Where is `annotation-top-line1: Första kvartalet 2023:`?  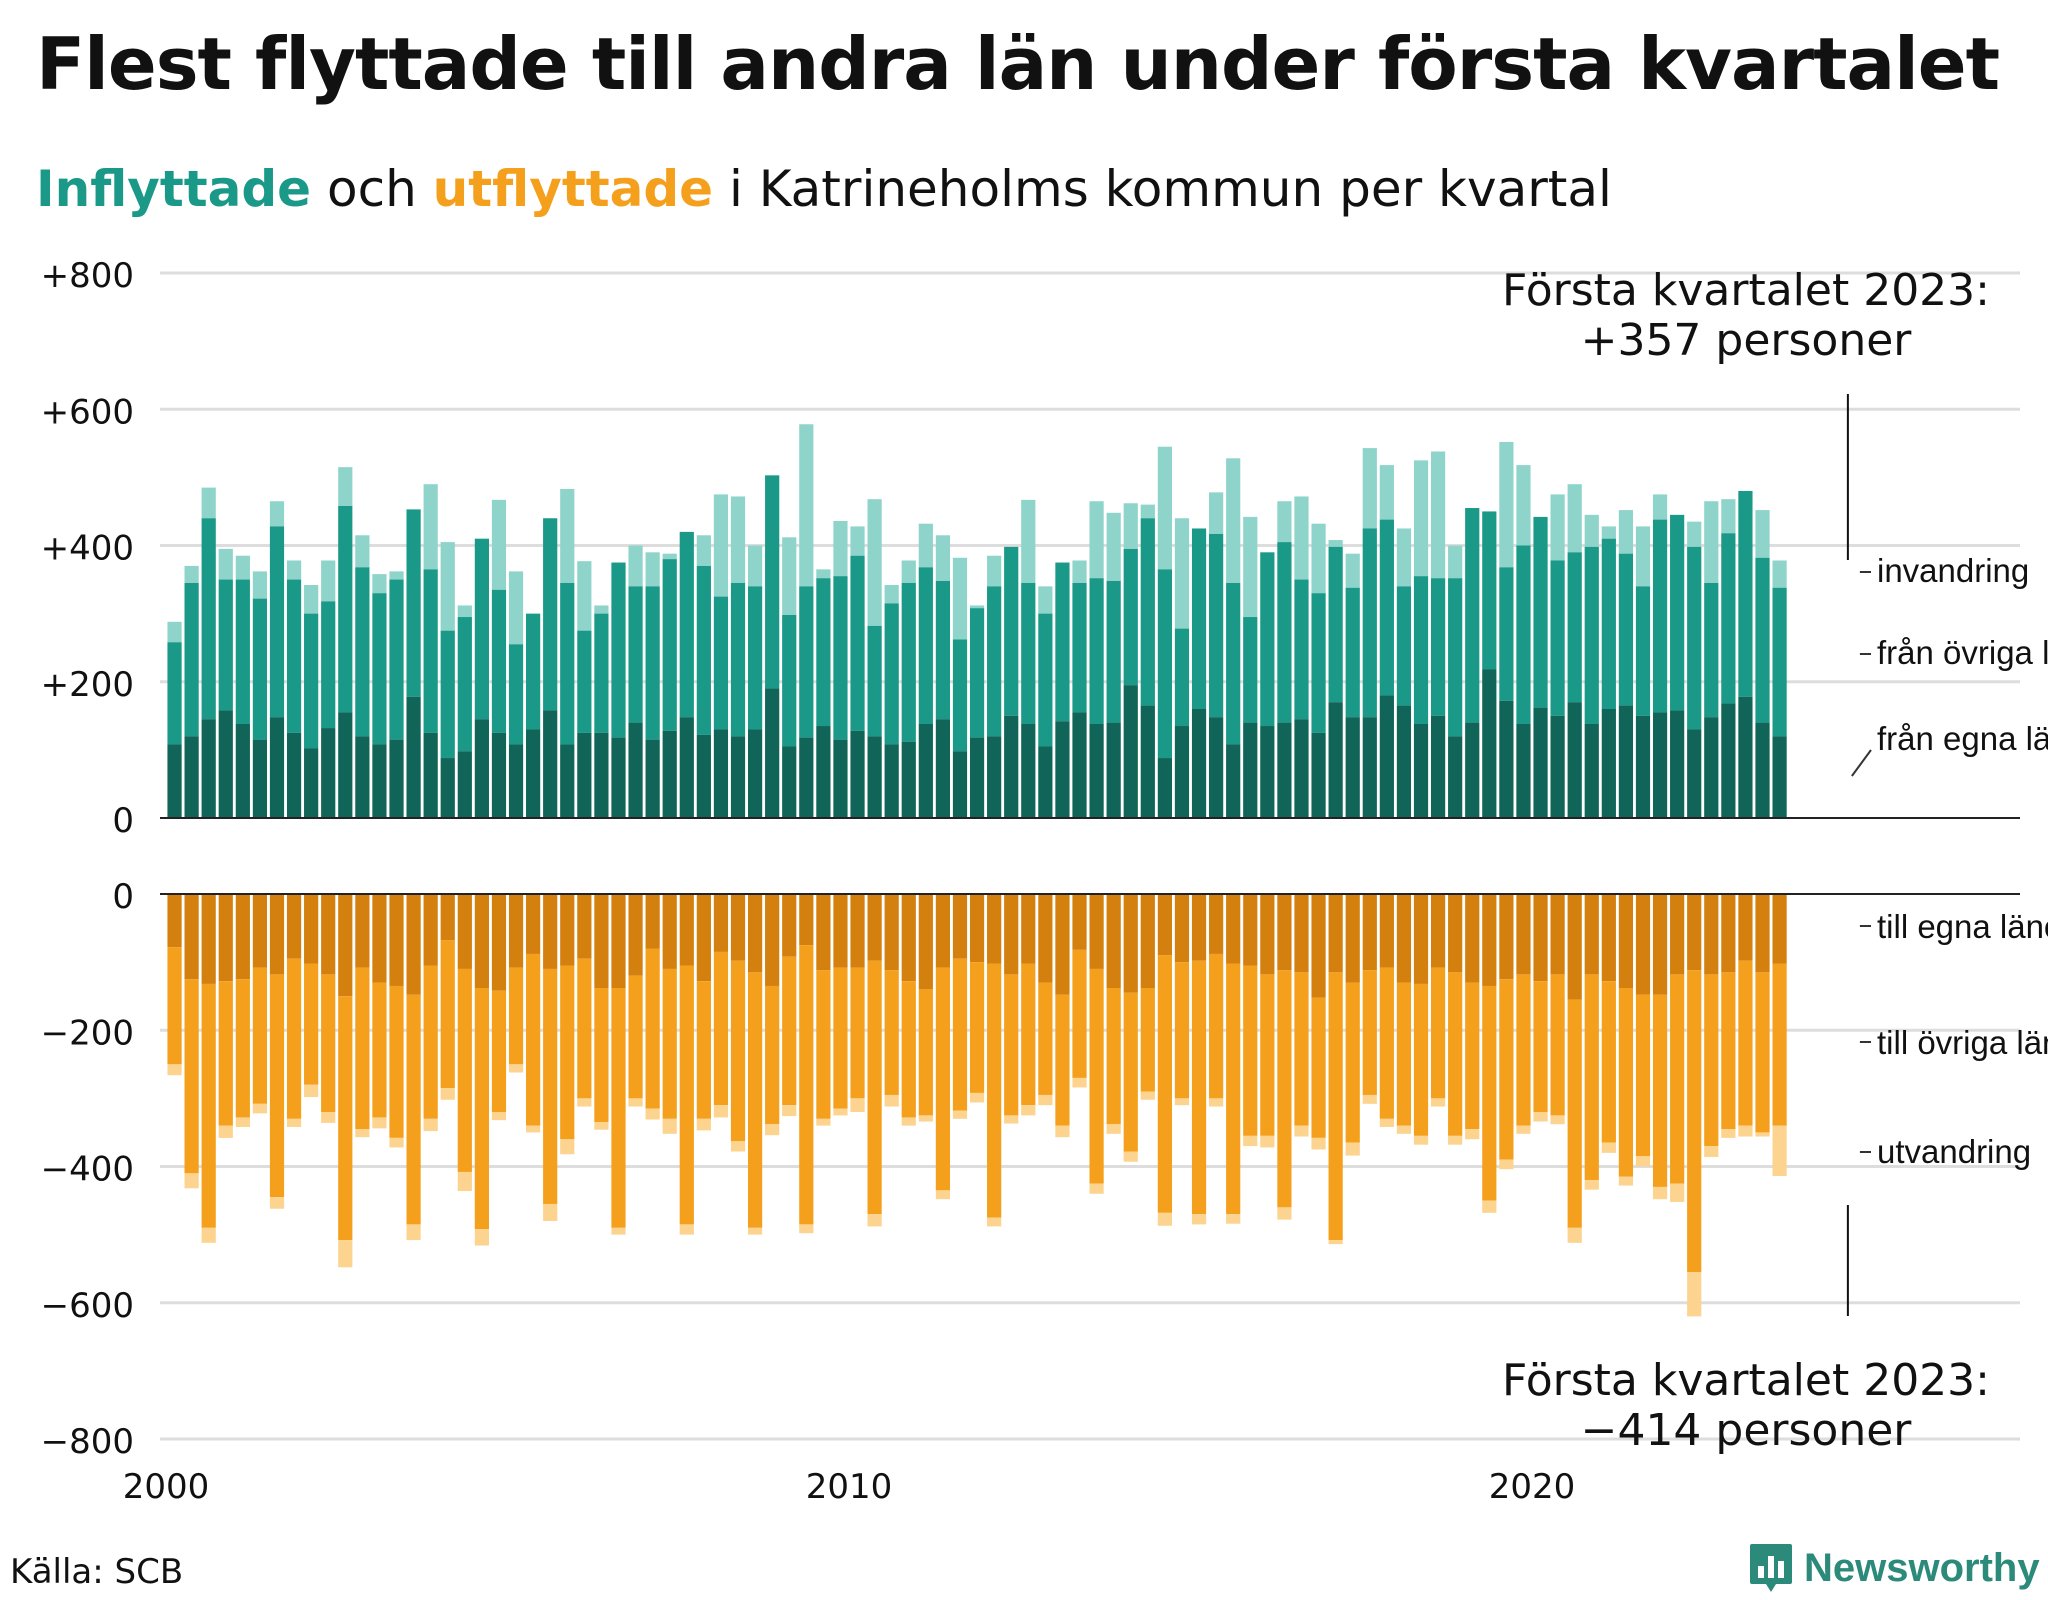
annotation-top-line1: Första kvartalet 2023: is located at coordinates (1746, 290).